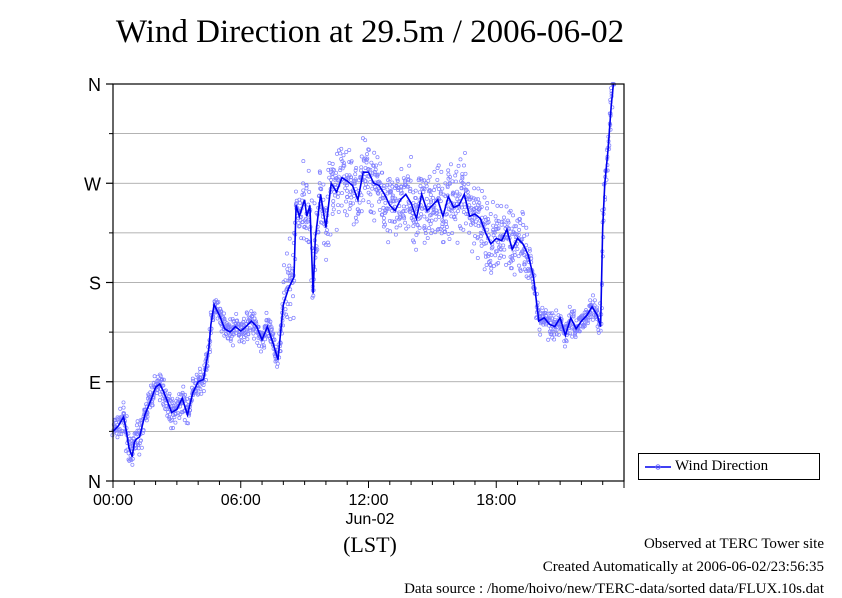  Describe the element at coordinates (95, 284) in the screenshot. I see `y-tick-label: S` at that location.